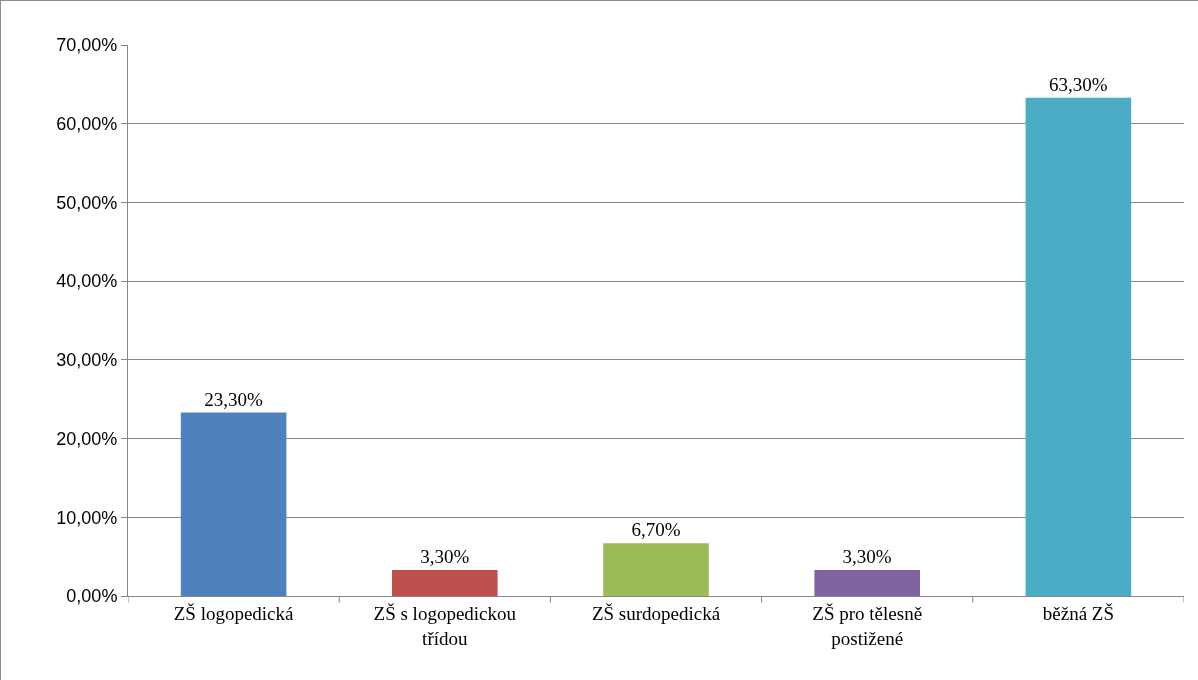 The height and width of the screenshot is (680, 1198). I want to click on y-tick-label: 0,00%, so click(92, 596).